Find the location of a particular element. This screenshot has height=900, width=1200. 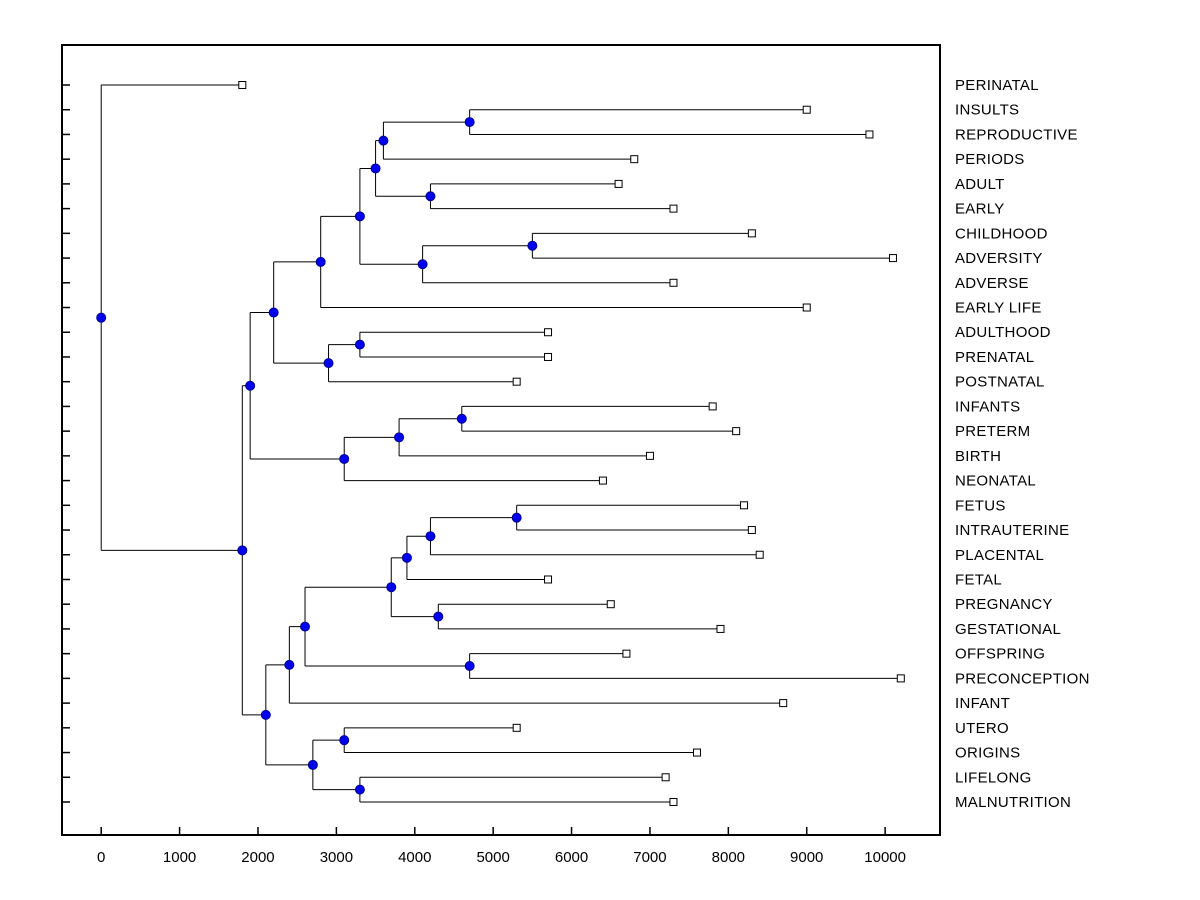

x-tick-label: 8000 is located at coordinates (728, 857).